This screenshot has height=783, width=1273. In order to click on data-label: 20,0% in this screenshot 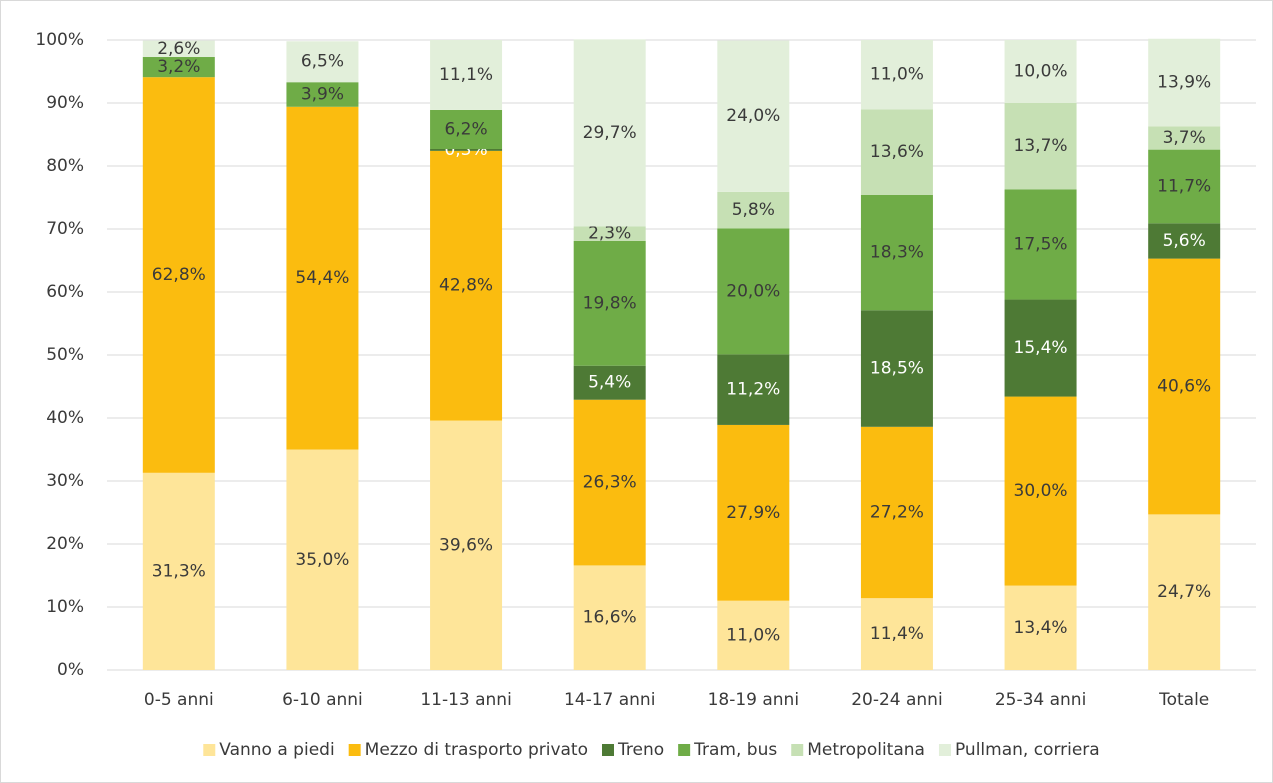, I will do `click(753, 291)`.